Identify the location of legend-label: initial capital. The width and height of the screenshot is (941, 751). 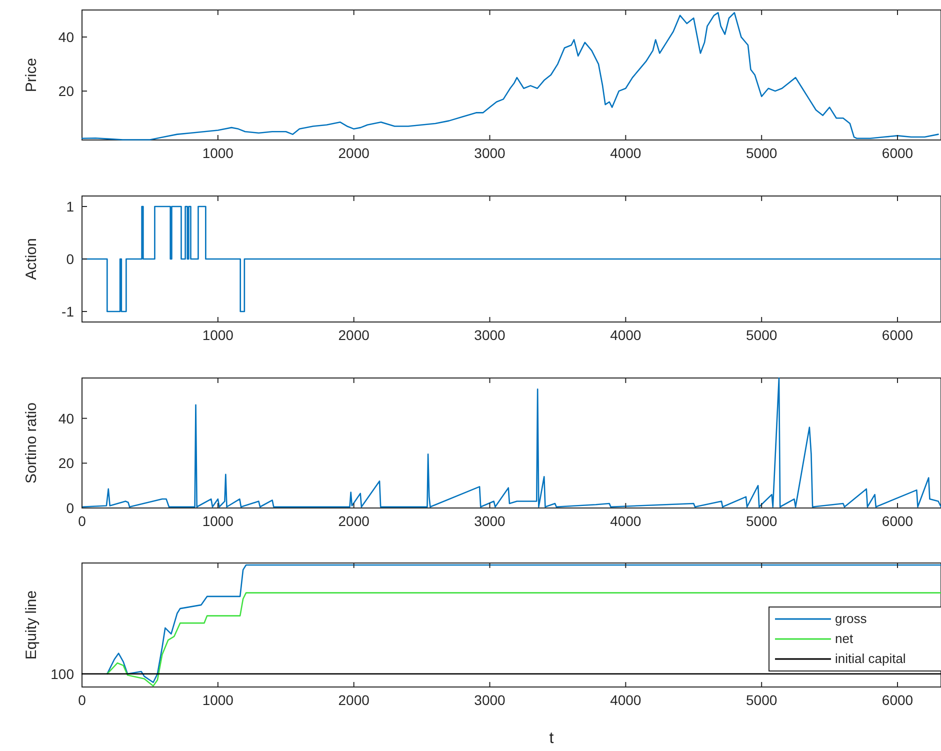
(870, 658).